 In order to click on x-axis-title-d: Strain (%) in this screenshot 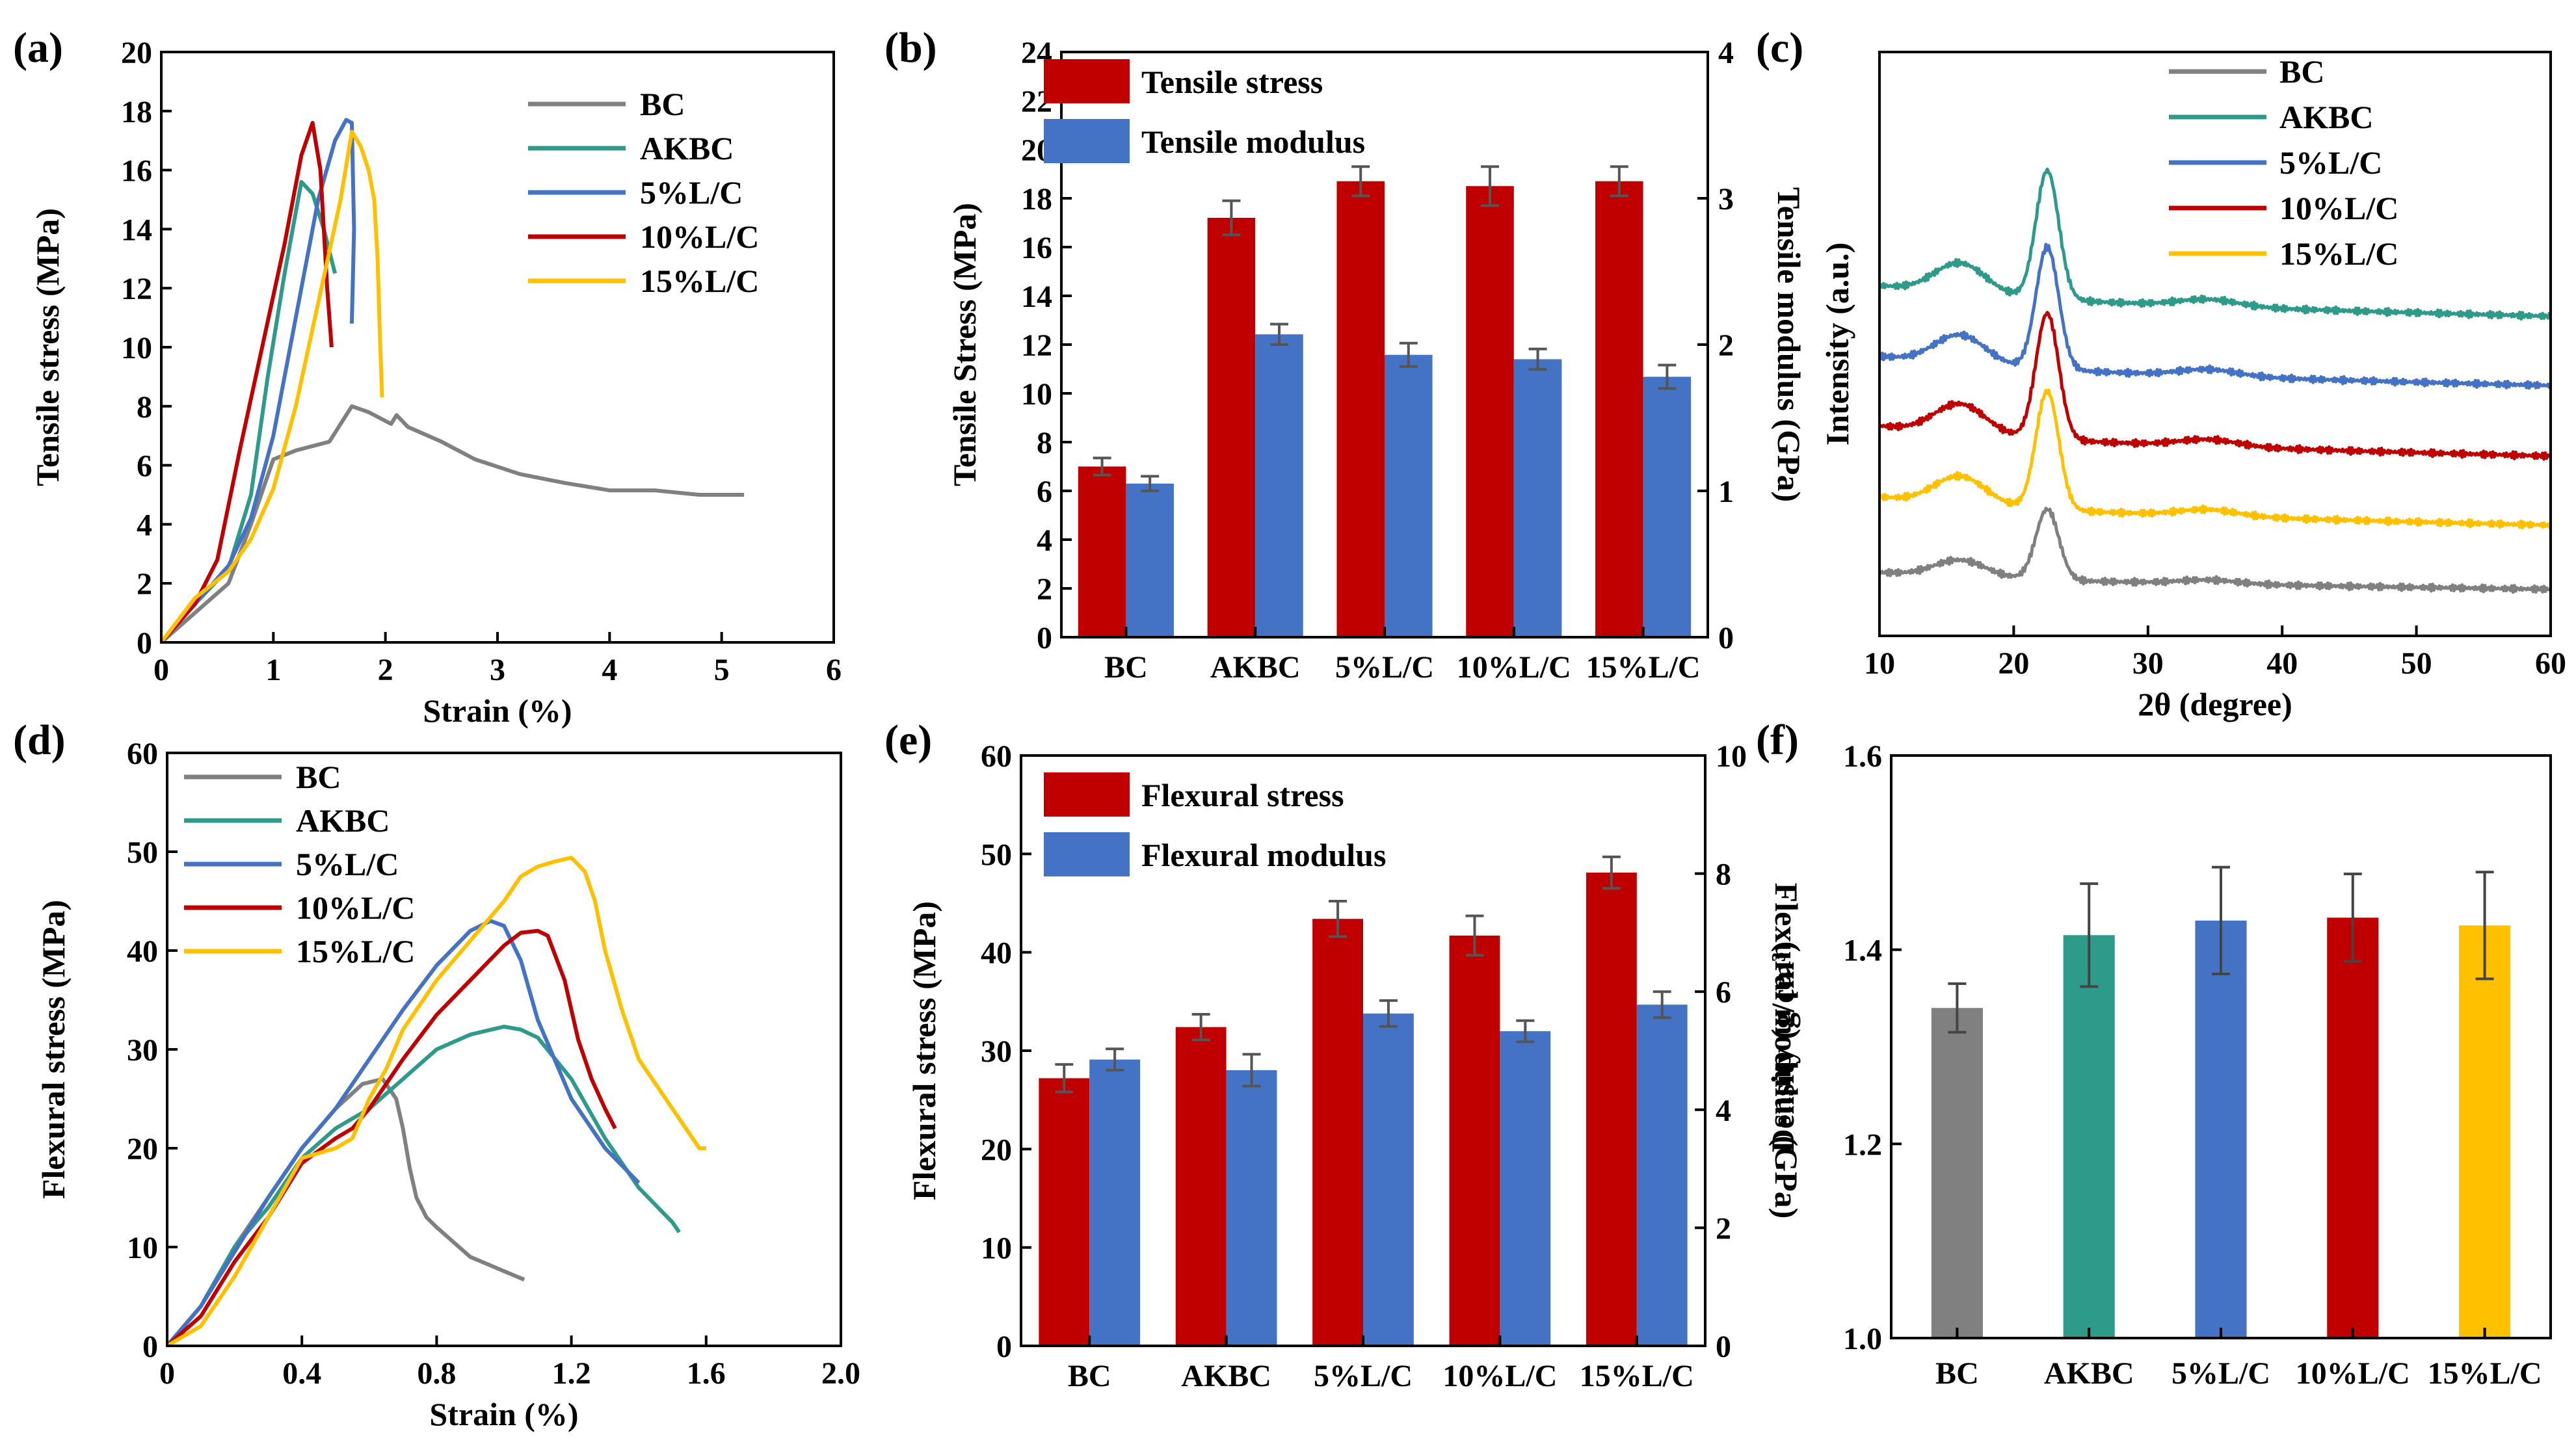, I will do `click(503, 1414)`.